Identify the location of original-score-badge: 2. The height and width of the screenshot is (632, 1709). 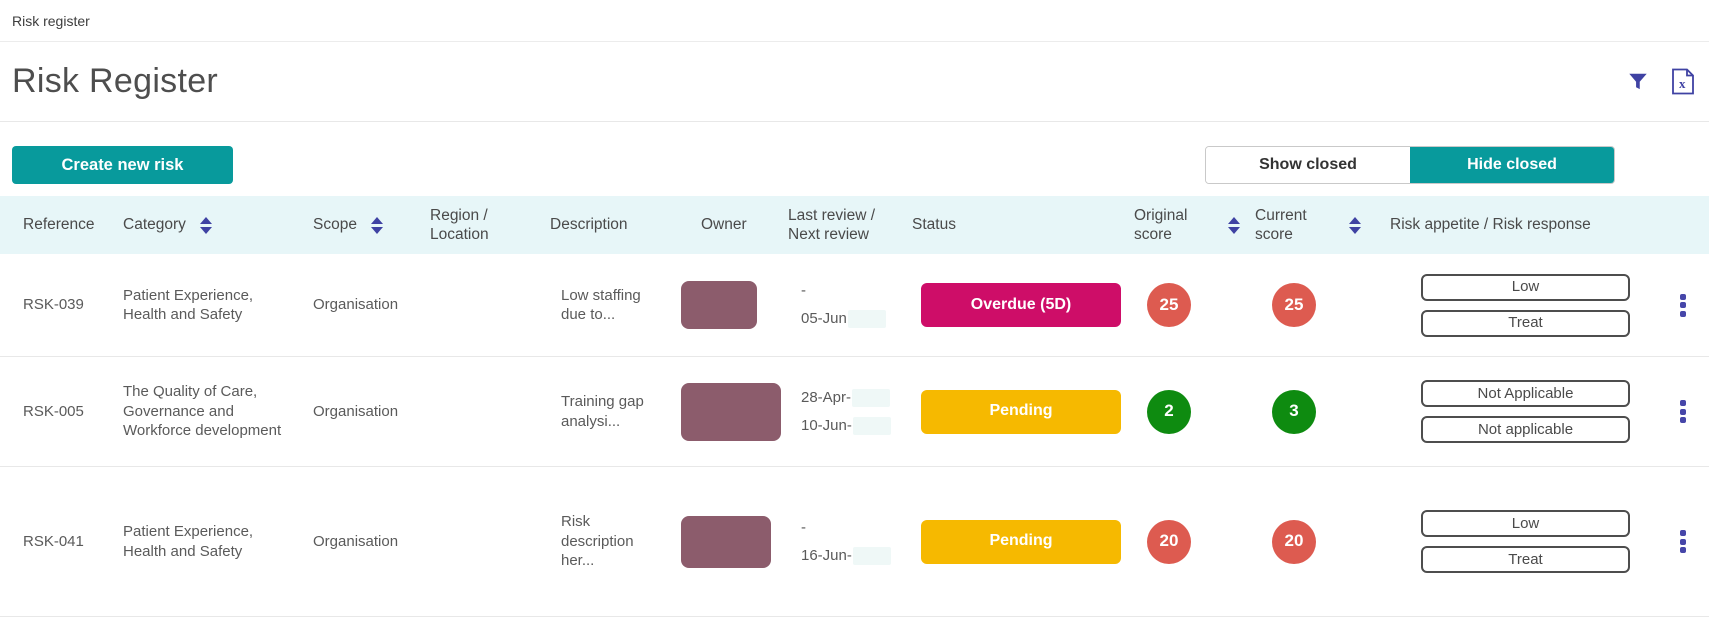
(1169, 411).